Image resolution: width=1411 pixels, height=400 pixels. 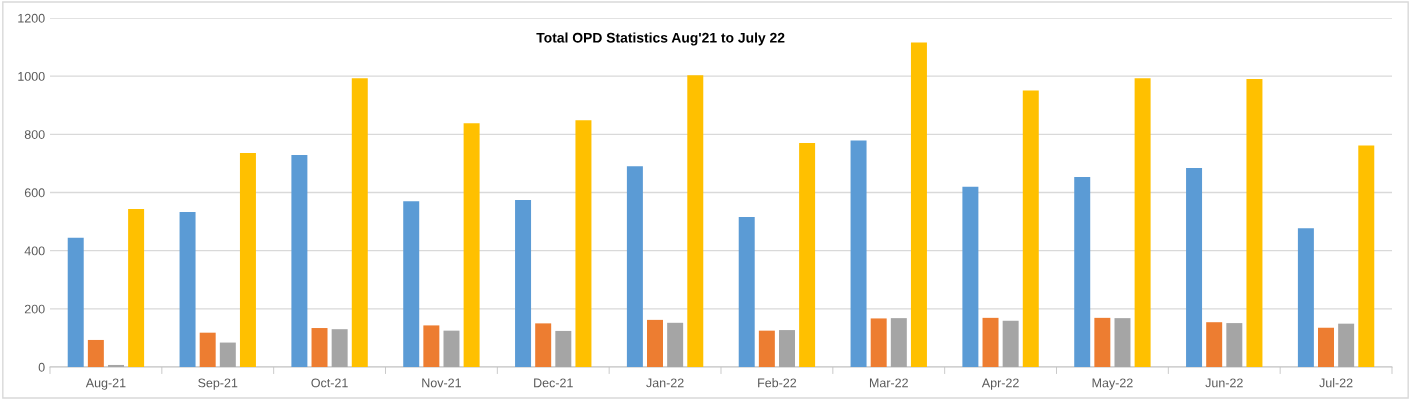 What do you see at coordinates (218, 384) in the screenshot?
I see `x-tick-label: Sep-21` at bounding box center [218, 384].